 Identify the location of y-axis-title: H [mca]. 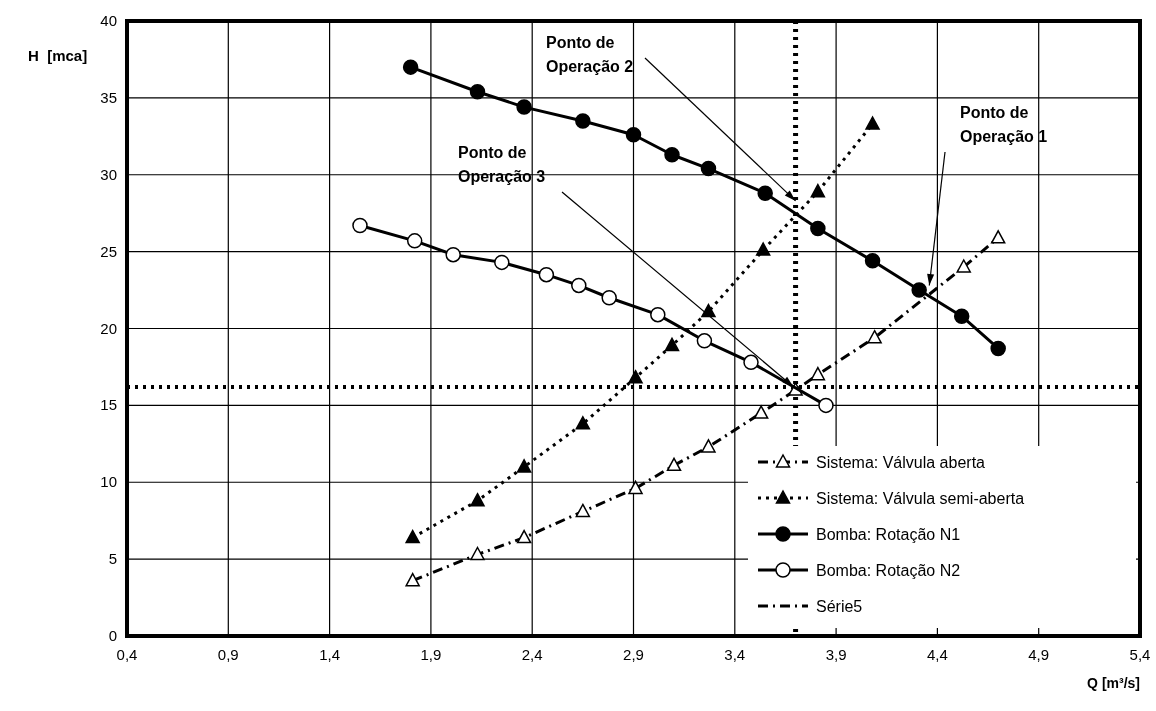
(58, 55).